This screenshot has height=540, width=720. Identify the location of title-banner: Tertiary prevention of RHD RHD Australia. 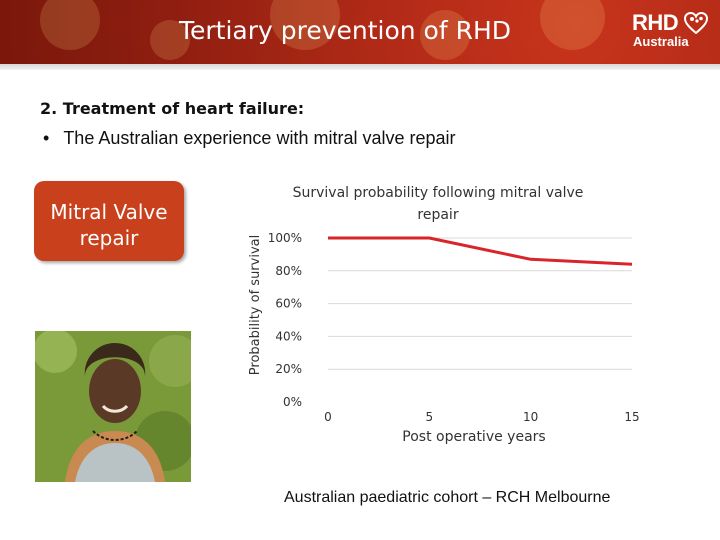
(360, 32).